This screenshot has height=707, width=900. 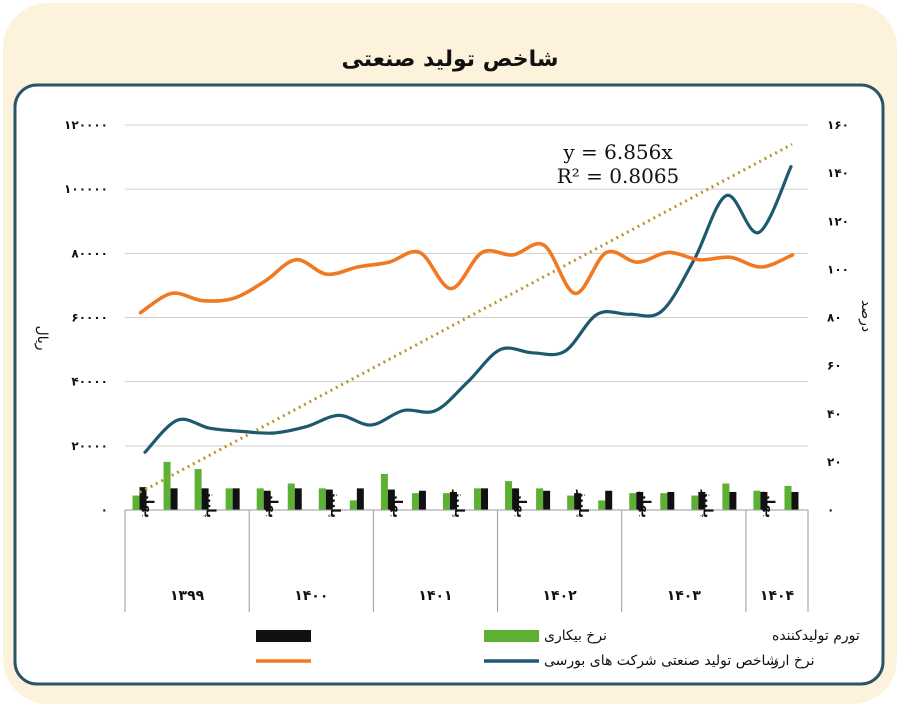 What do you see at coordinates (435, 596) in the screenshot?
I see `year-label: ۱۴۰۱` at bounding box center [435, 596].